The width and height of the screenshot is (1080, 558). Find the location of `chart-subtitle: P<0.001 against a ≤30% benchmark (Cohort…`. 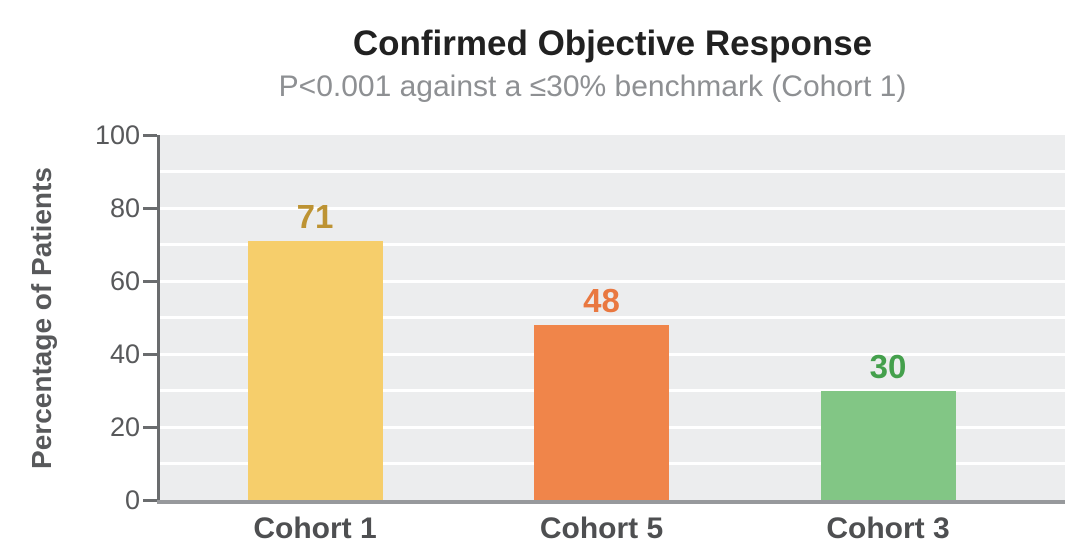

chart-subtitle: P<0.001 against a ≤30% benchmark (Cohort… is located at coordinates (592, 86).